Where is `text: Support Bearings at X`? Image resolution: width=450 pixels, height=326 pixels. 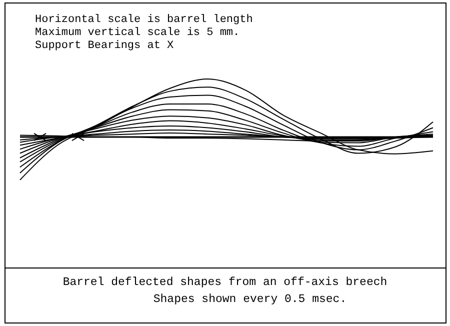 text: Support Bearings at X is located at coordinates (104, 46).